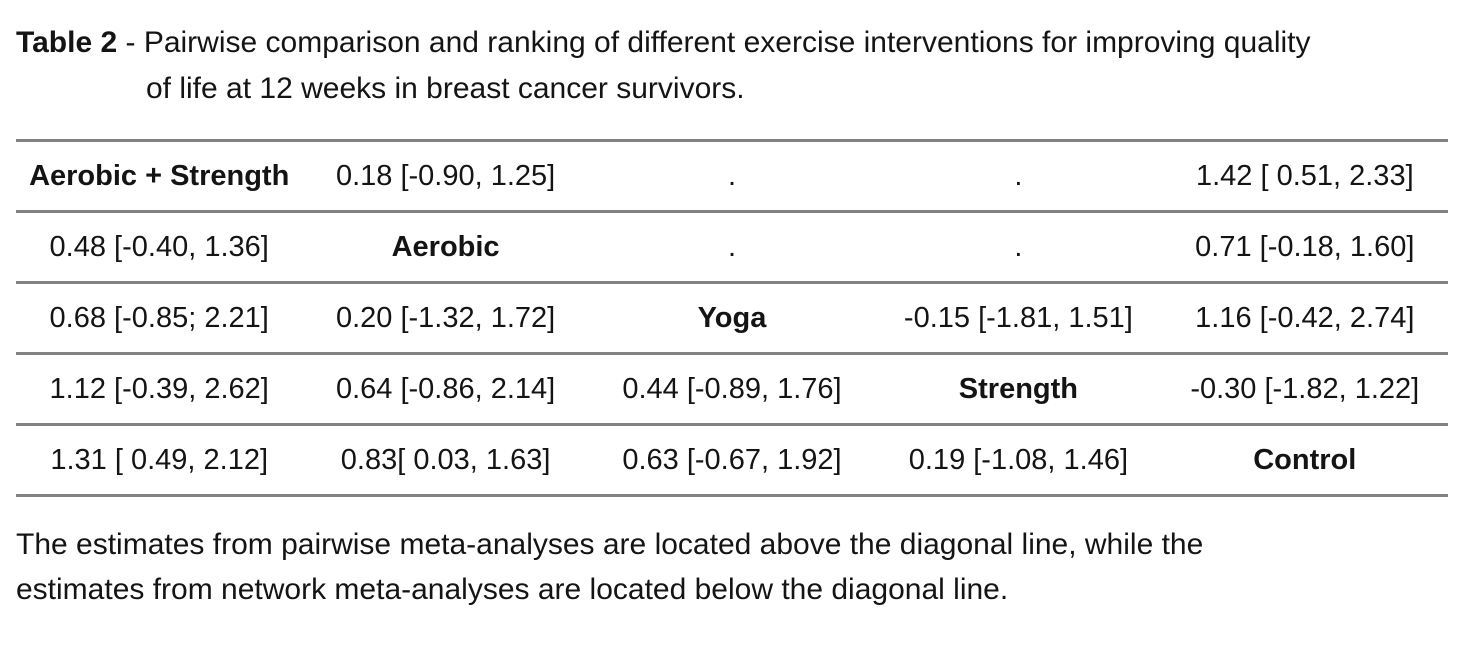  Describe the element at coordinates (1018, 317) in the screenshot. I see `estimate-cell: -0.15 [-1.81, 1.51]` at that location.